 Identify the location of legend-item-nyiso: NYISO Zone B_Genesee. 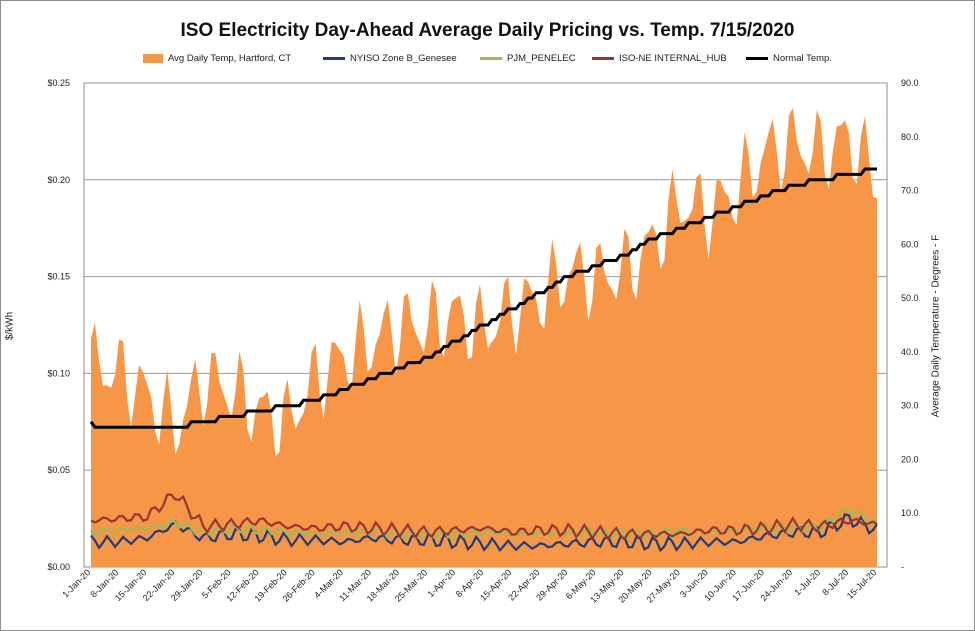
(390, 58).